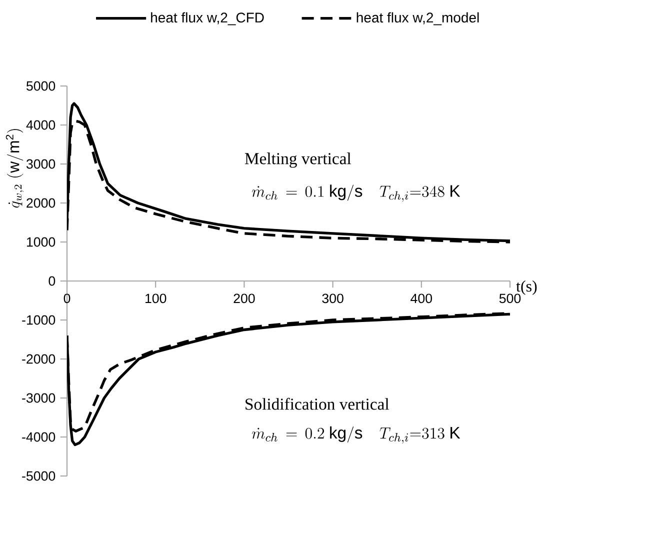  Describe the element at coordinates (52, 281) in the screenshot. I see `y-tick-label: 0` at that location.